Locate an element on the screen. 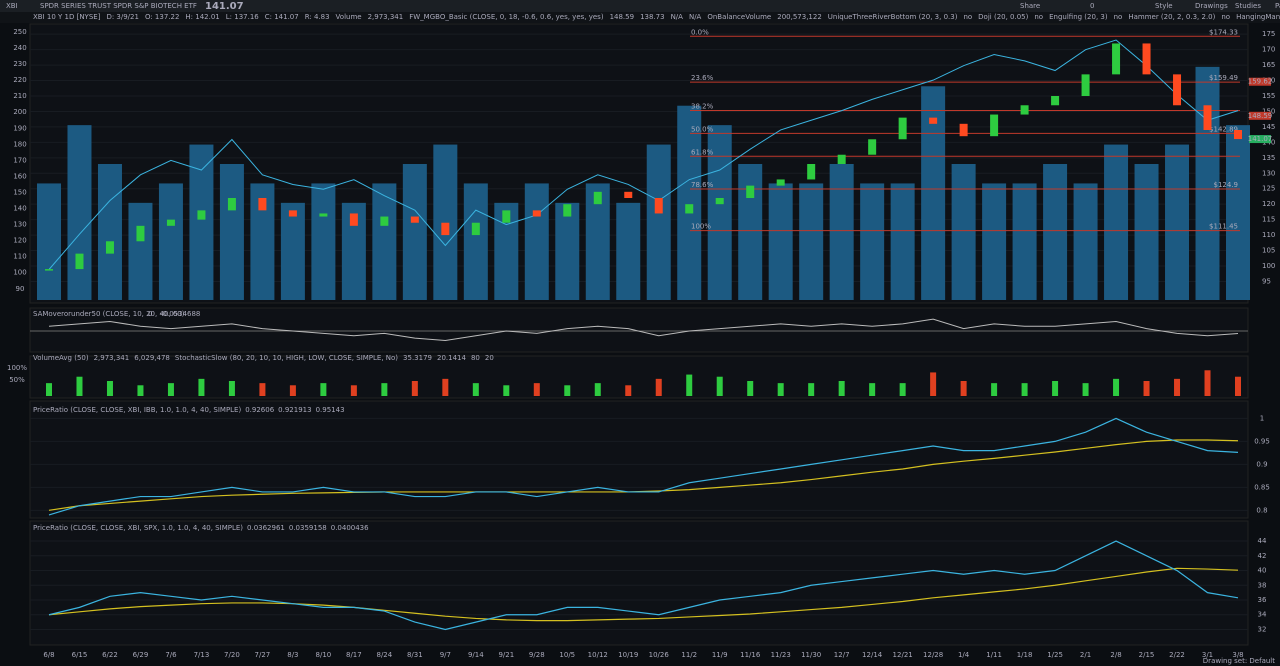 The image size is (1280, 666). date-label: 1/4 is located at coordinates (964, 655).